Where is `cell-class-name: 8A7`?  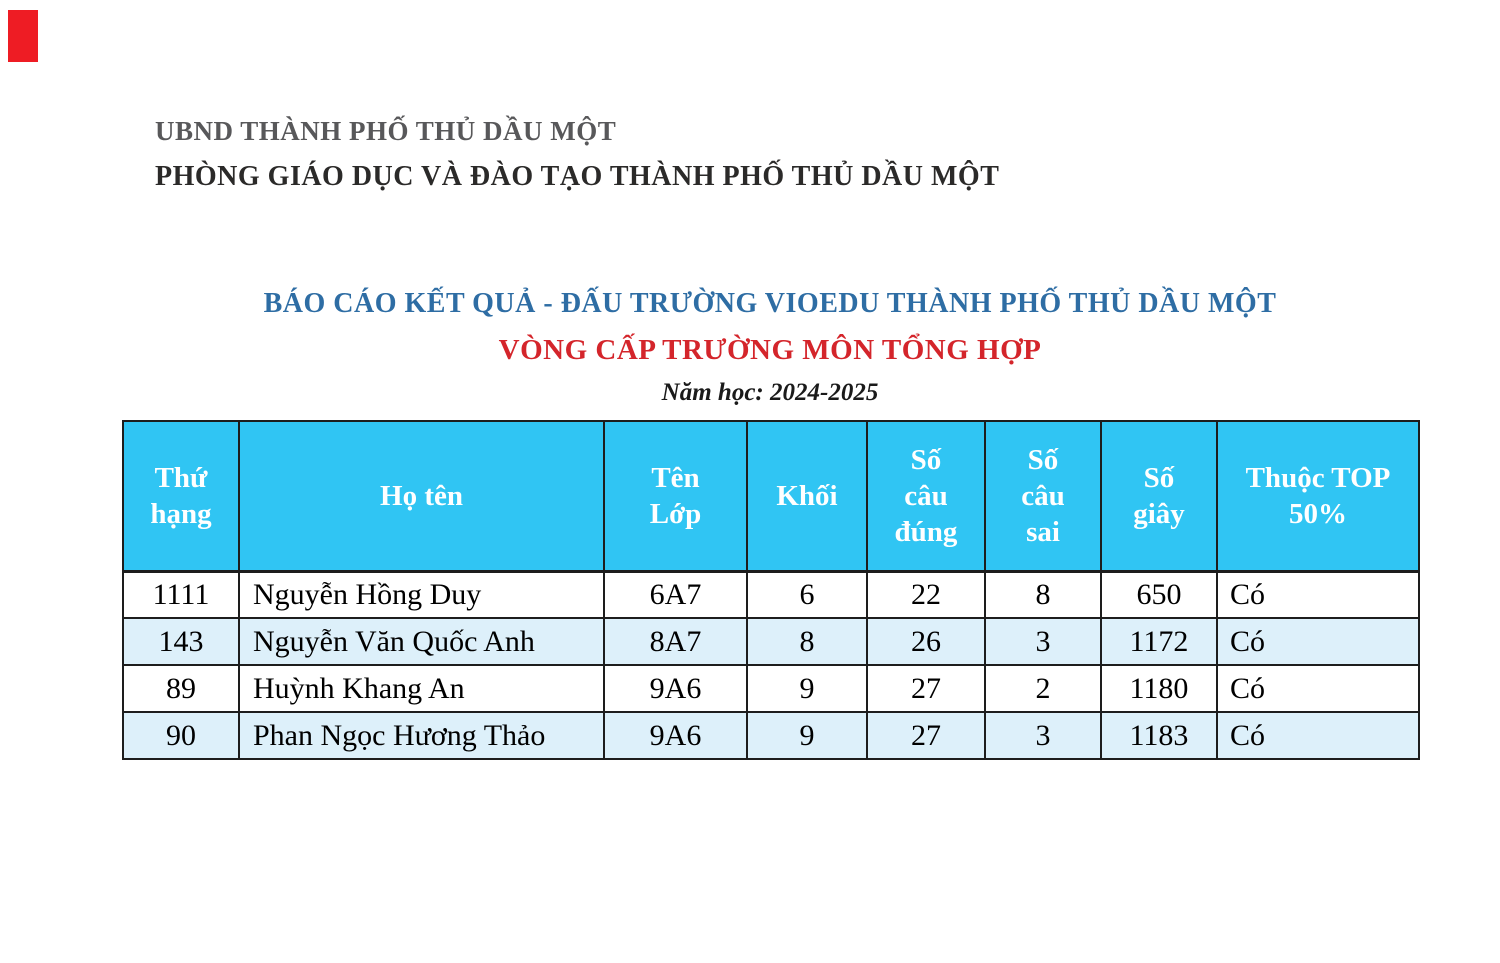 cell-class-name: 8A7 is located at coordinates (675, 641).